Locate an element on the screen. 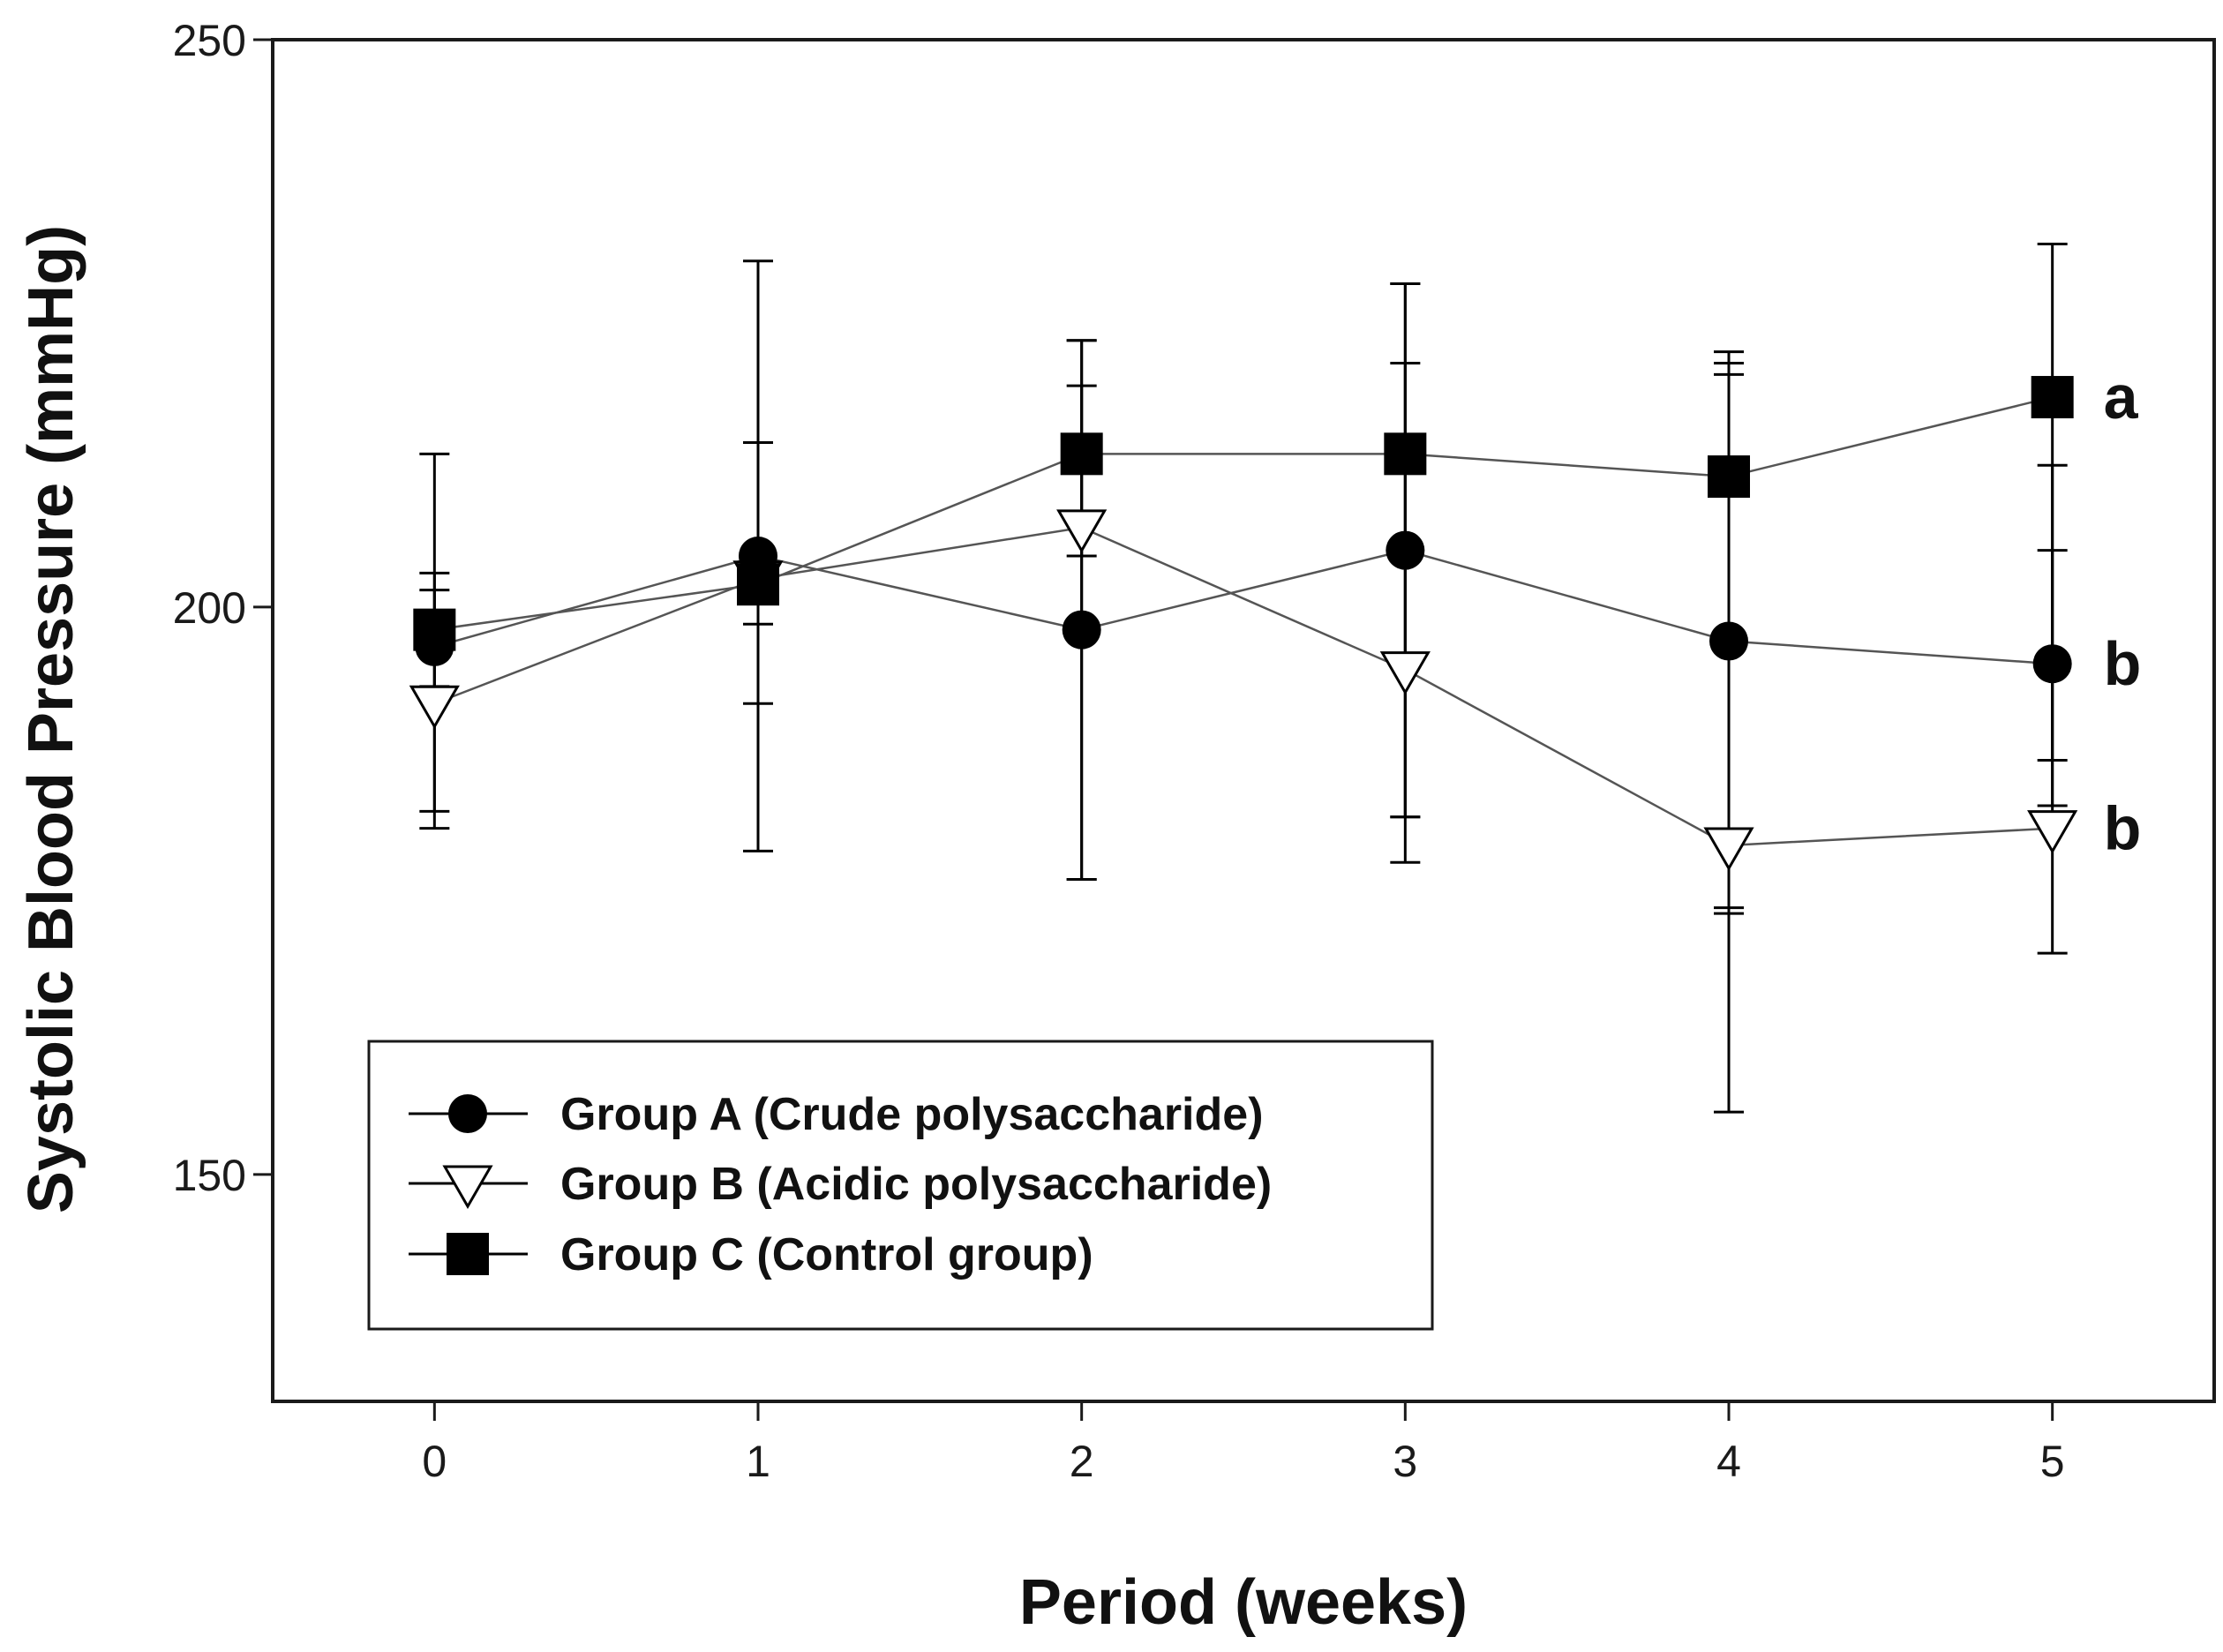 Image resolution: width=2223 pixels, height=1652 pixels. x-tick-label-0: 0 is located at coordinates (434, 1461).